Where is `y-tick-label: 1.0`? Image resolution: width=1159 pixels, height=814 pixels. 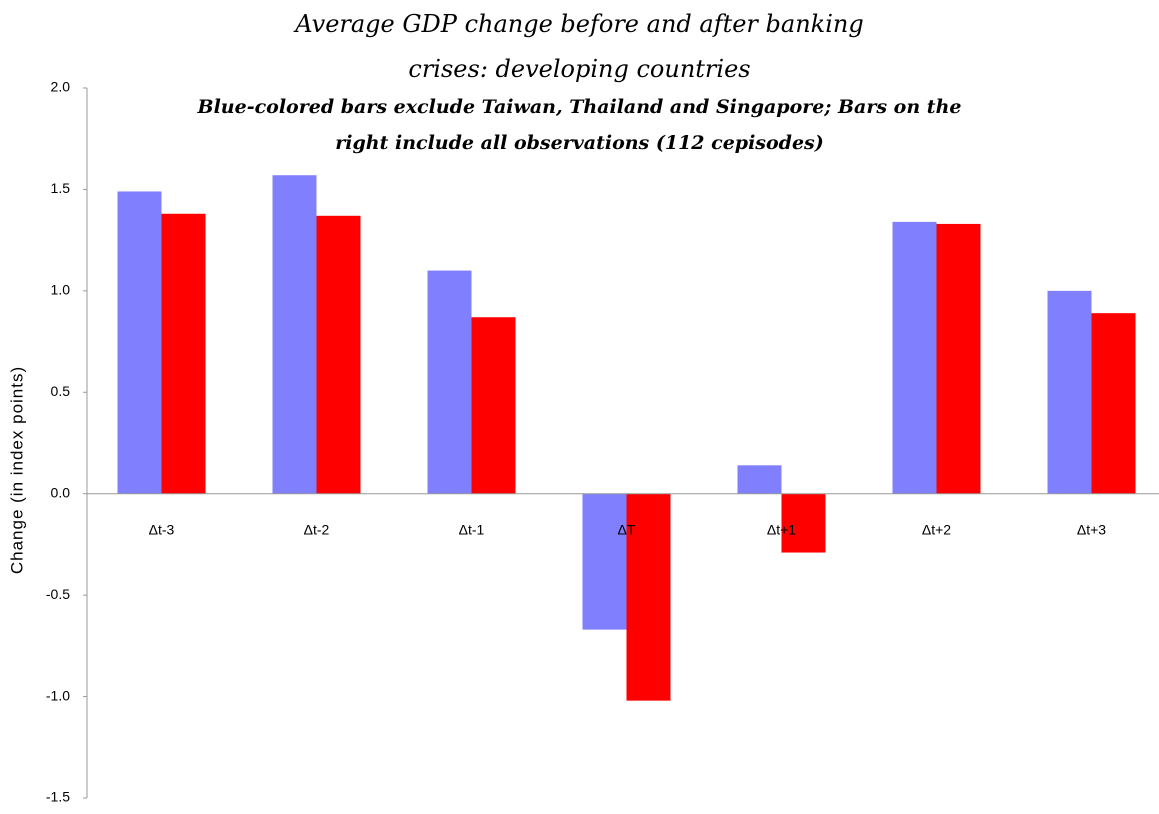 y-tick-label: 1.0 is located at coordinates (61, 290).